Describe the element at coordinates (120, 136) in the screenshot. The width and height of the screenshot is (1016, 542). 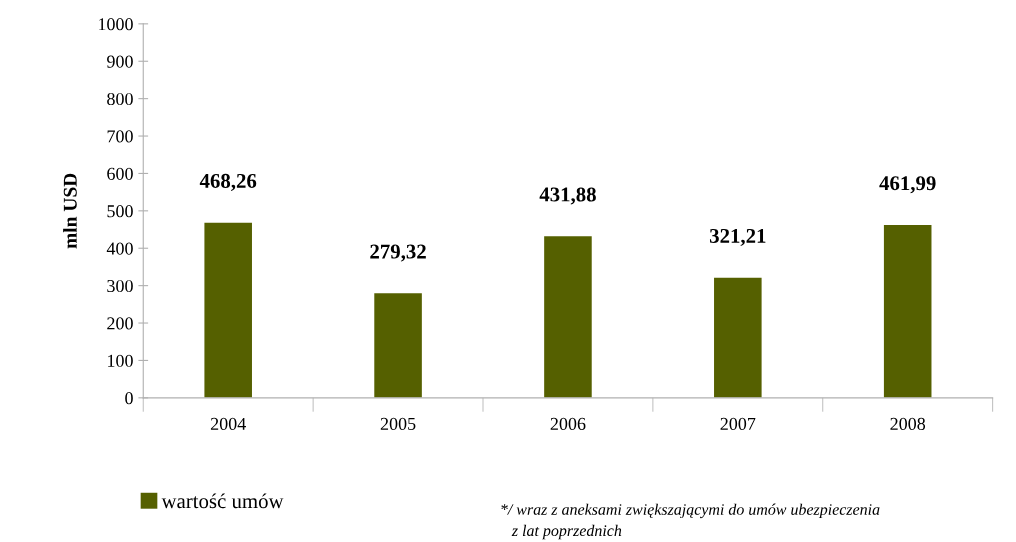
I see `y-tick-label: 700` at that location.